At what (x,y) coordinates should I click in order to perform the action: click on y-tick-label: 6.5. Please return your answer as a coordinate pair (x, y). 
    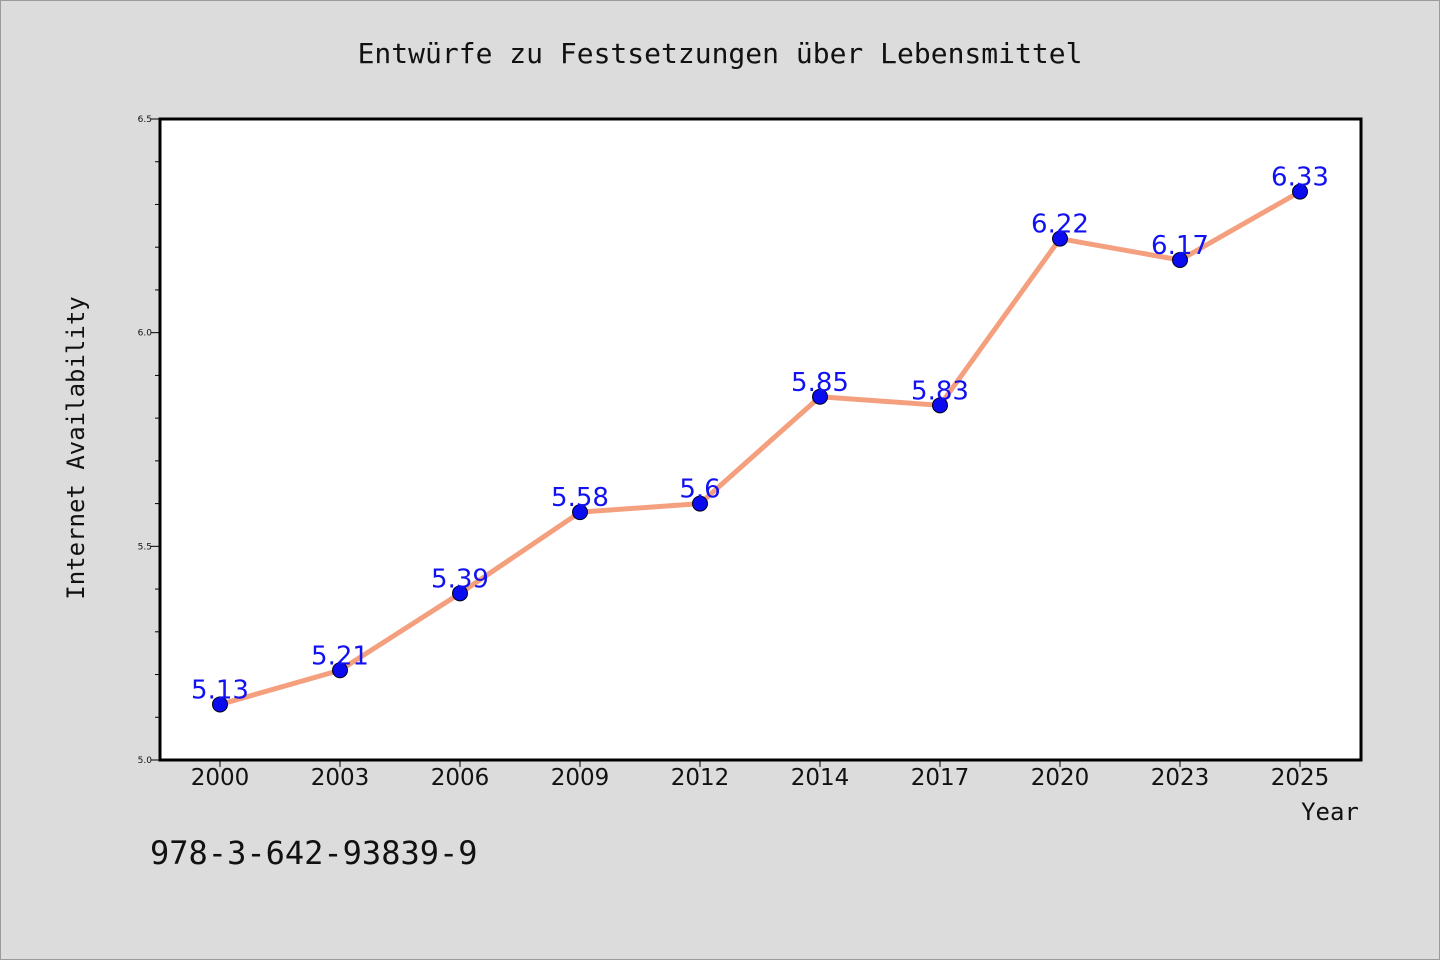
    Looking at the image, I should click on (145, 120).